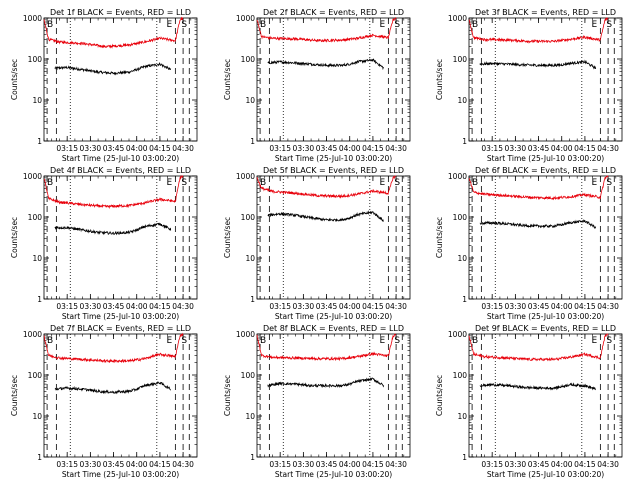 This screenshot has height=480, width=640. What do you see at coordinates (333, 328) in the screenshot?
I see `chart-title: Det 8f BLACK = Events, RED = LLD` at bounding box center [333, 328].